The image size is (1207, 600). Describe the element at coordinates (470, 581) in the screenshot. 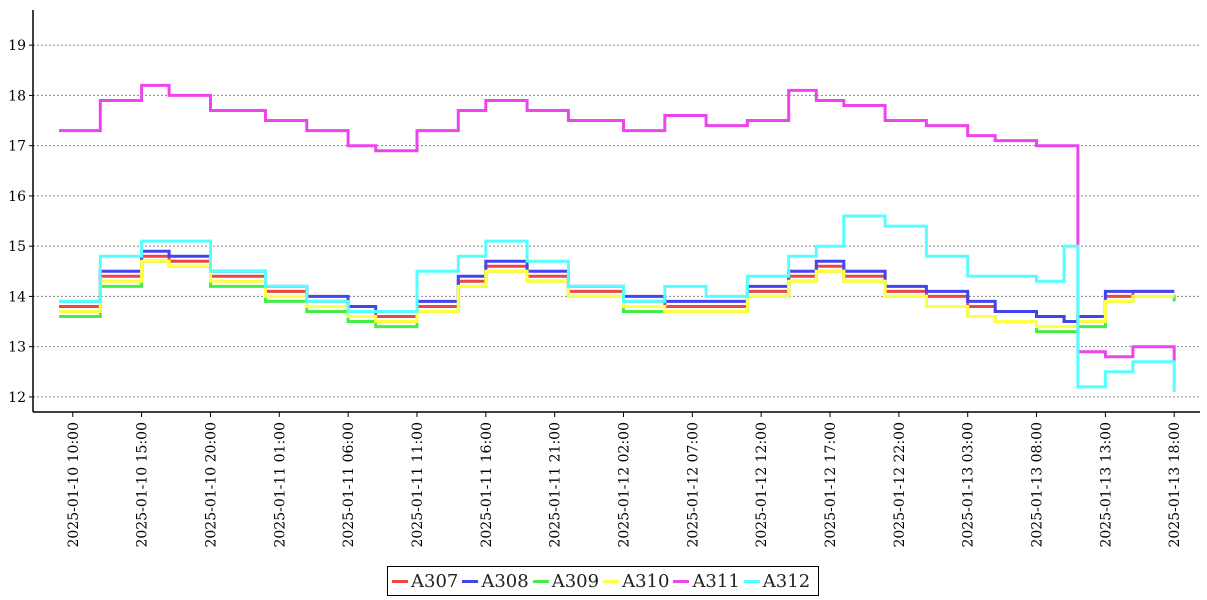

I see `legend-swatch-a308` at that location.